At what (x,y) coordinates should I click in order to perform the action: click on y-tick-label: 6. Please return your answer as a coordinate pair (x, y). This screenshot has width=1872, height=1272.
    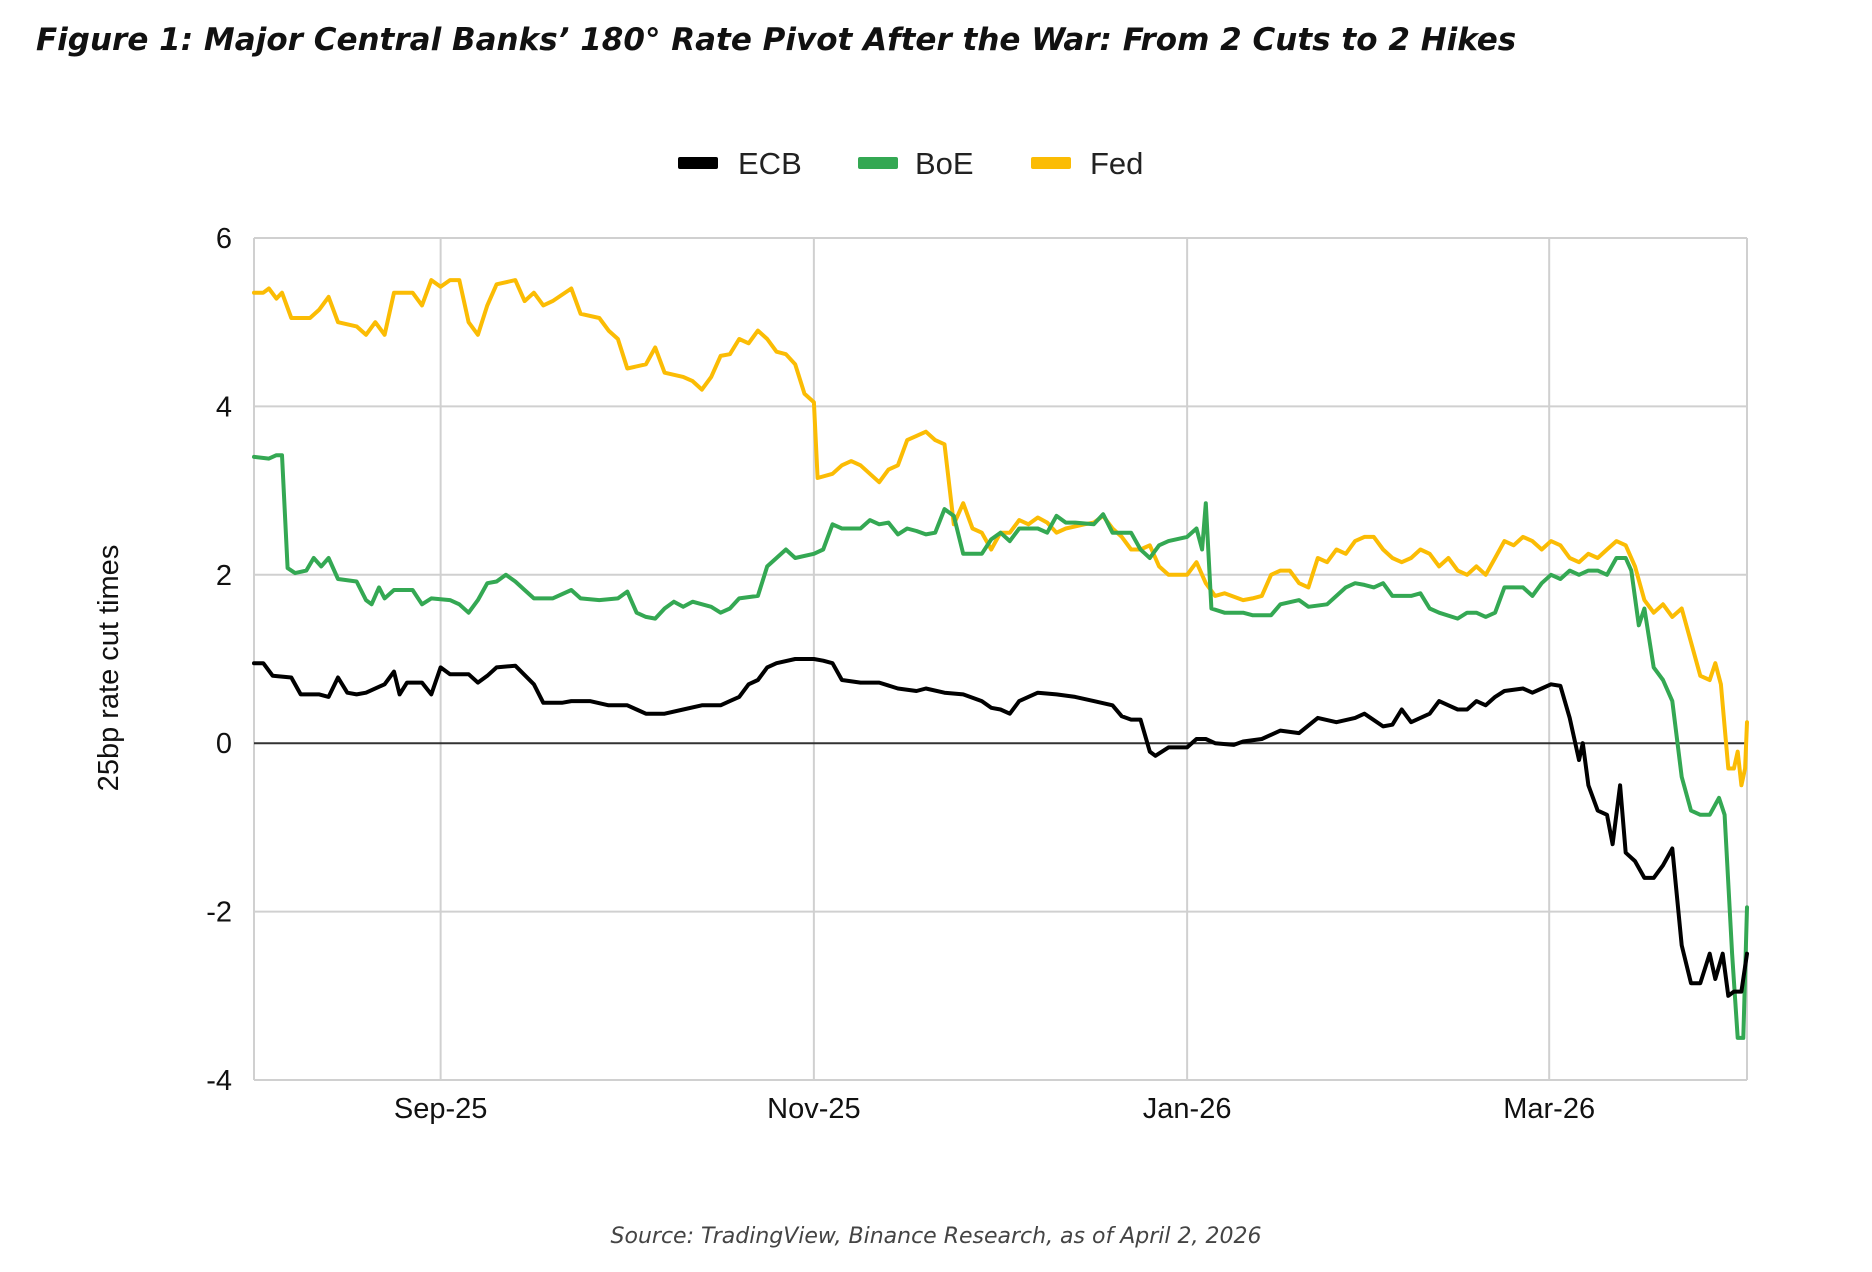
    Looking at the image, I should click on (224, 239).